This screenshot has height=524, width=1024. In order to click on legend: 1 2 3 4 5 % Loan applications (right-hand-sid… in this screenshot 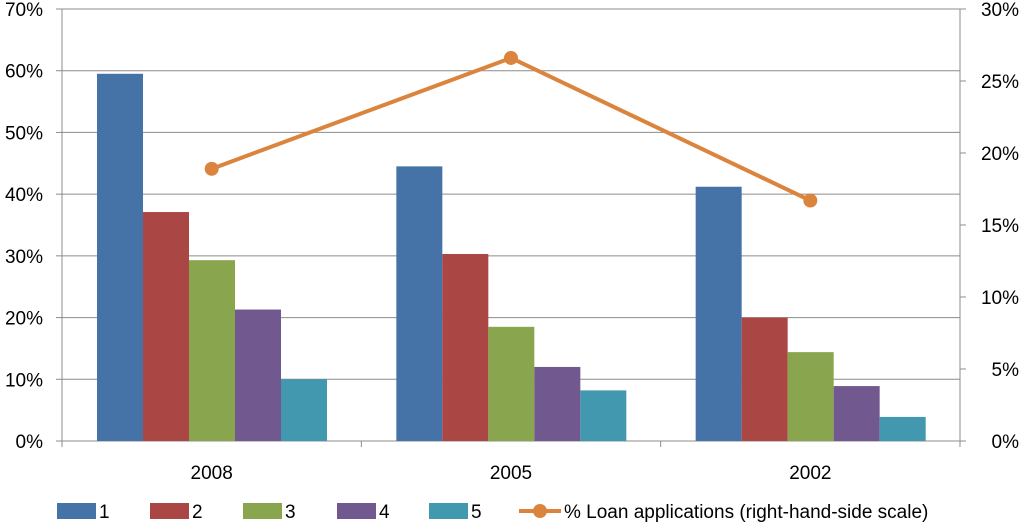, I will do `click(492, 512)`.